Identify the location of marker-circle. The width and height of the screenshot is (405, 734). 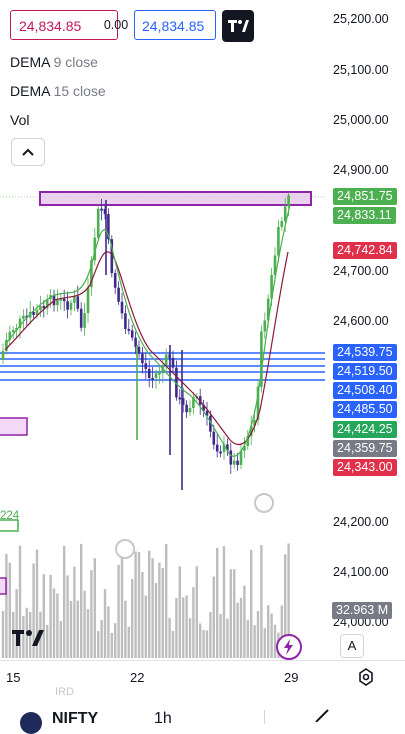
(264, 503).